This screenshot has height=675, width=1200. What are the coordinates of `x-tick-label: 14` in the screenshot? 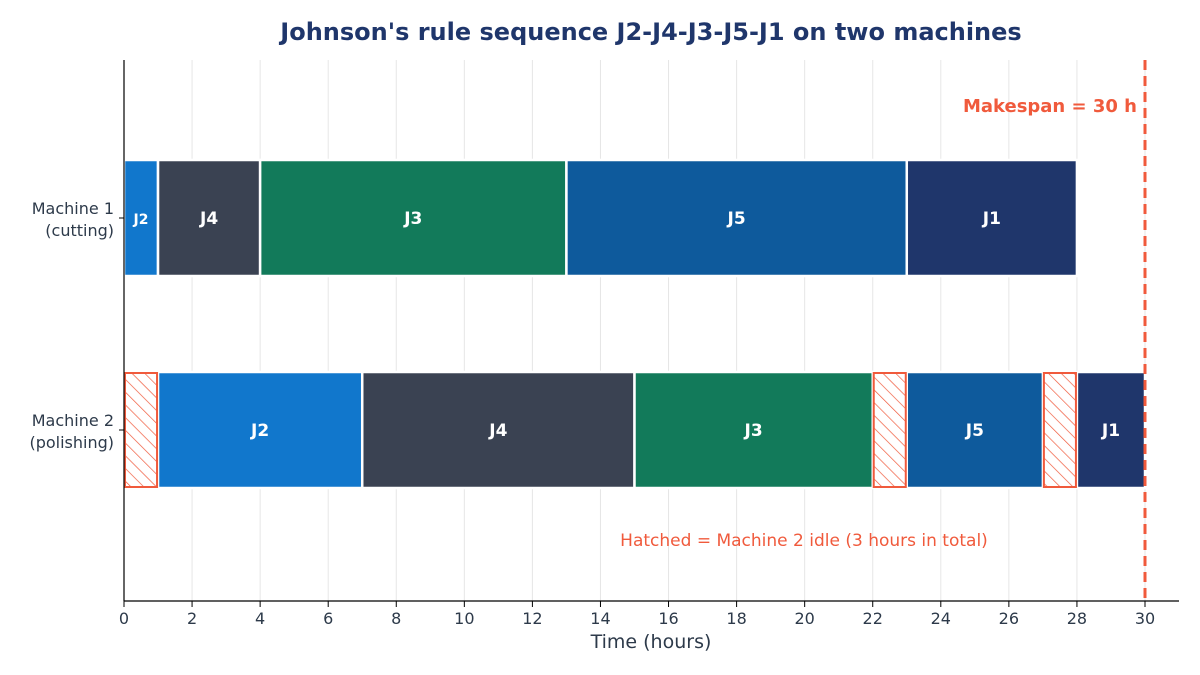 It's located at (600, 618).